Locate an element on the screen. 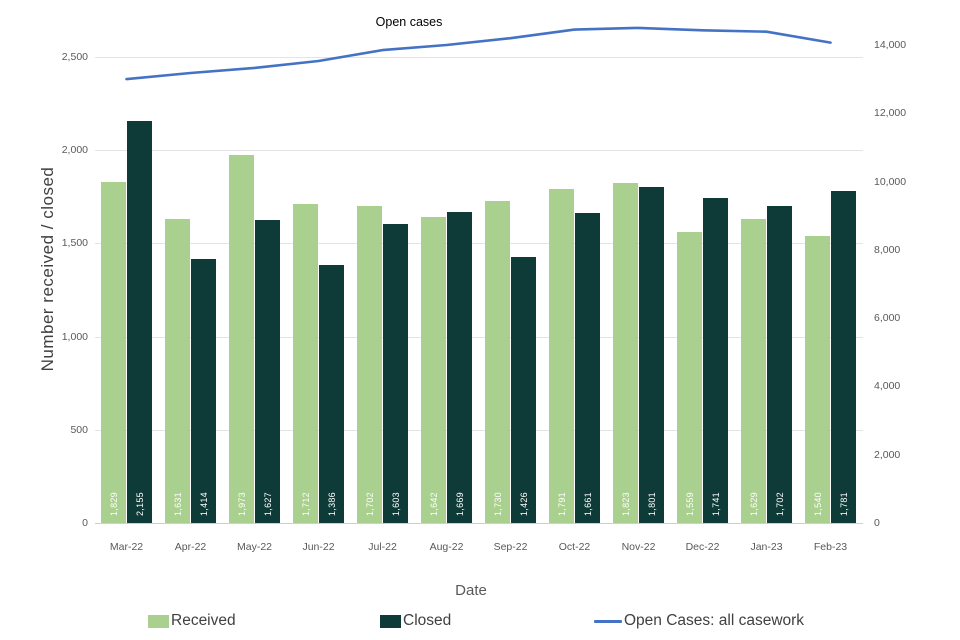 This screenshot has height=640, width=960. bar-value-label: 1,712 is located at coordinates (305, 503).